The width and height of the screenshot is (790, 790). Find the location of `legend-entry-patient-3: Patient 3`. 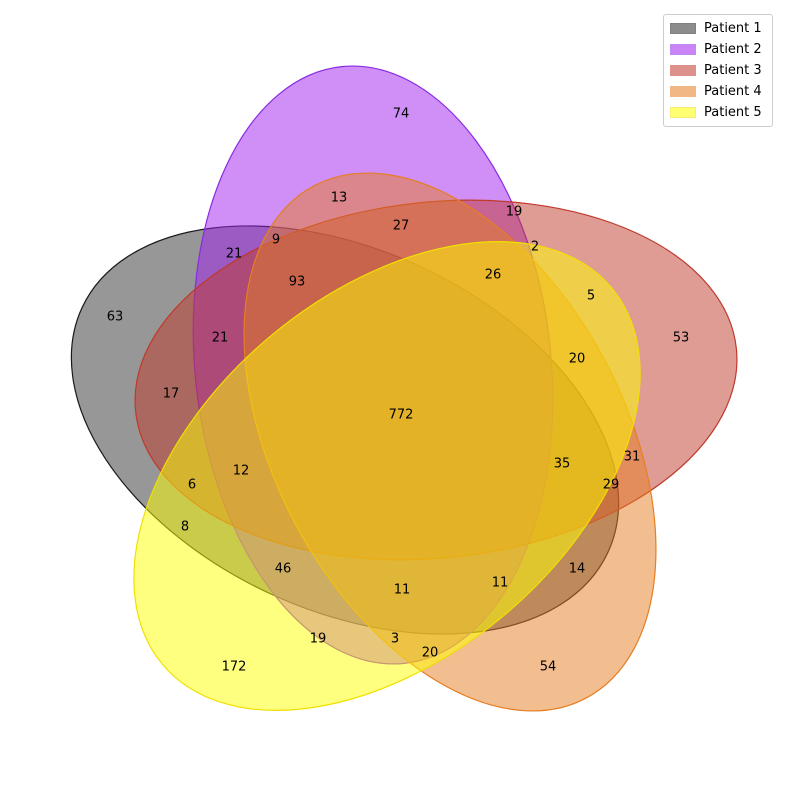

legend-entry-patient-3: Patient 3 is located at coordinates (718, 70).